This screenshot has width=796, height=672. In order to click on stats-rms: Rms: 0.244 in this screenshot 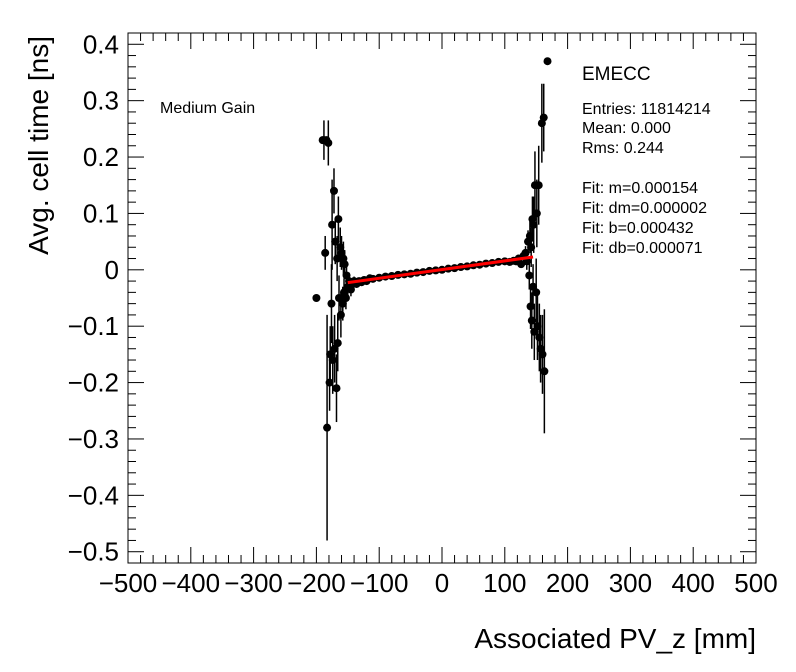, I will do `click(623, 148)`.